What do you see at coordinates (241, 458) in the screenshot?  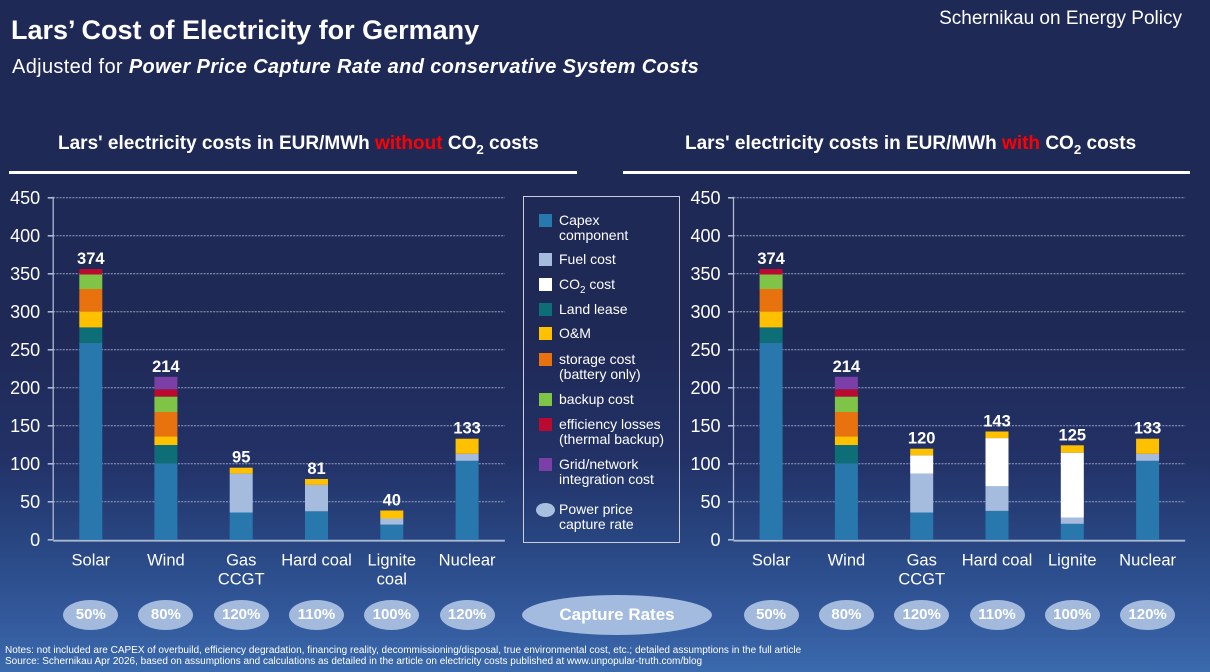 I see `svg-text: 95` at bounding box center [241, 458].